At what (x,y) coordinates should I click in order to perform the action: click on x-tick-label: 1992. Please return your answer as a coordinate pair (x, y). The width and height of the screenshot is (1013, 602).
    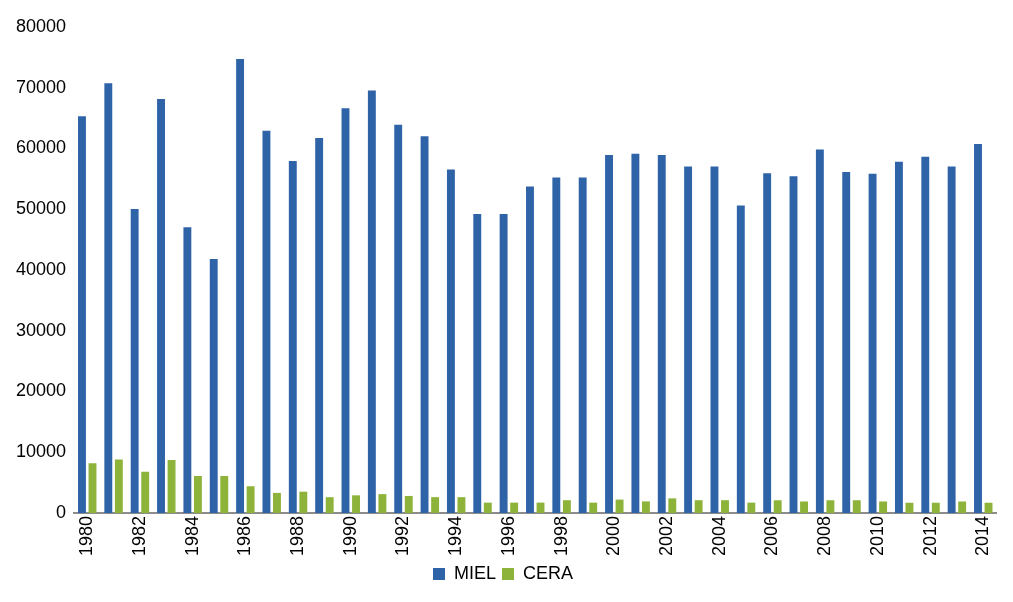
    Looking at the image, I should click on (402, 535).